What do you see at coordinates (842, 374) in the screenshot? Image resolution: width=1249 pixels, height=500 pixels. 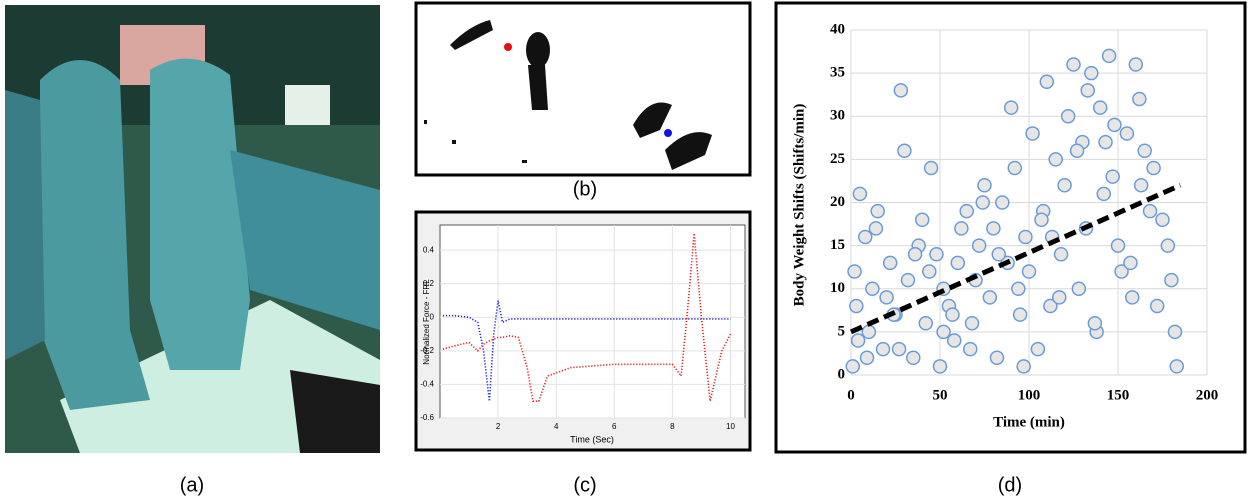 I see `y-tick-label: 0` at bounding box center [842, 374].